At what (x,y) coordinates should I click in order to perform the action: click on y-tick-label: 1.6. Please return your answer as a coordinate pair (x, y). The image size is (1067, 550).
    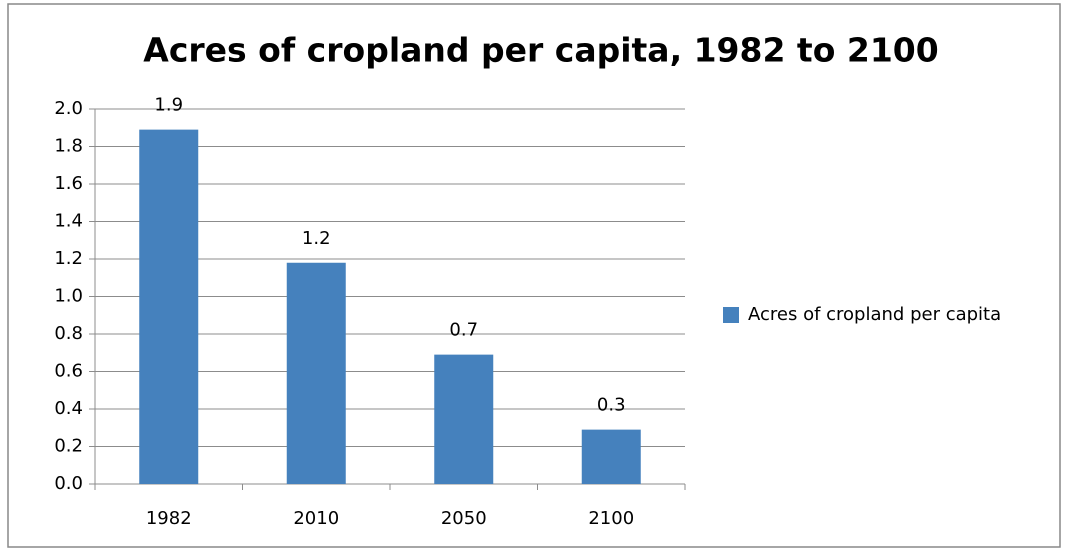
    Looking at the image, I should click on (68, 183).